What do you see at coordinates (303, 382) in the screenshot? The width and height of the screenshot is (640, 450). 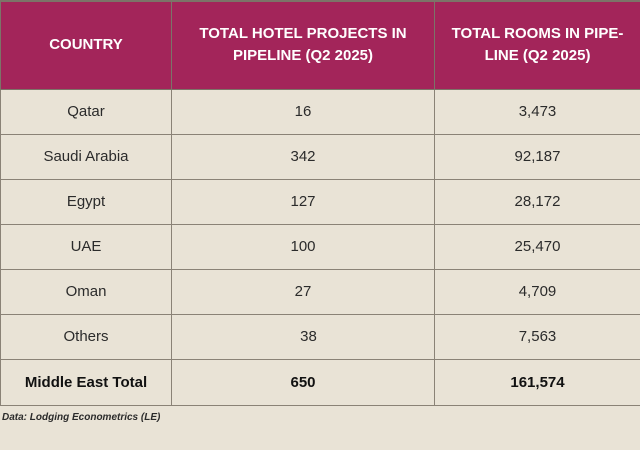 I see `total-projects: 650` at bounding box center [303, 382].